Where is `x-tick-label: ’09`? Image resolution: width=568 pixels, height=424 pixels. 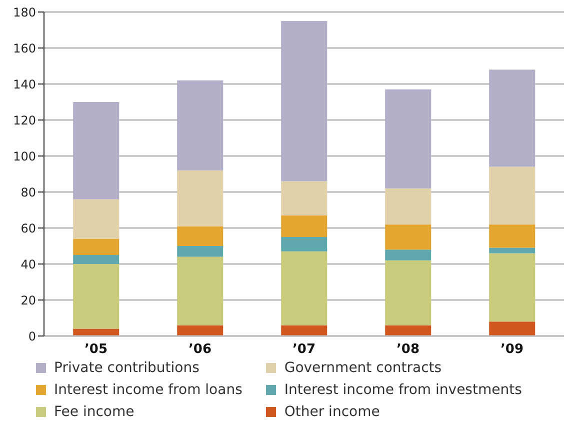
x-tick-label: ’09 is located at coordinates (512, 350).